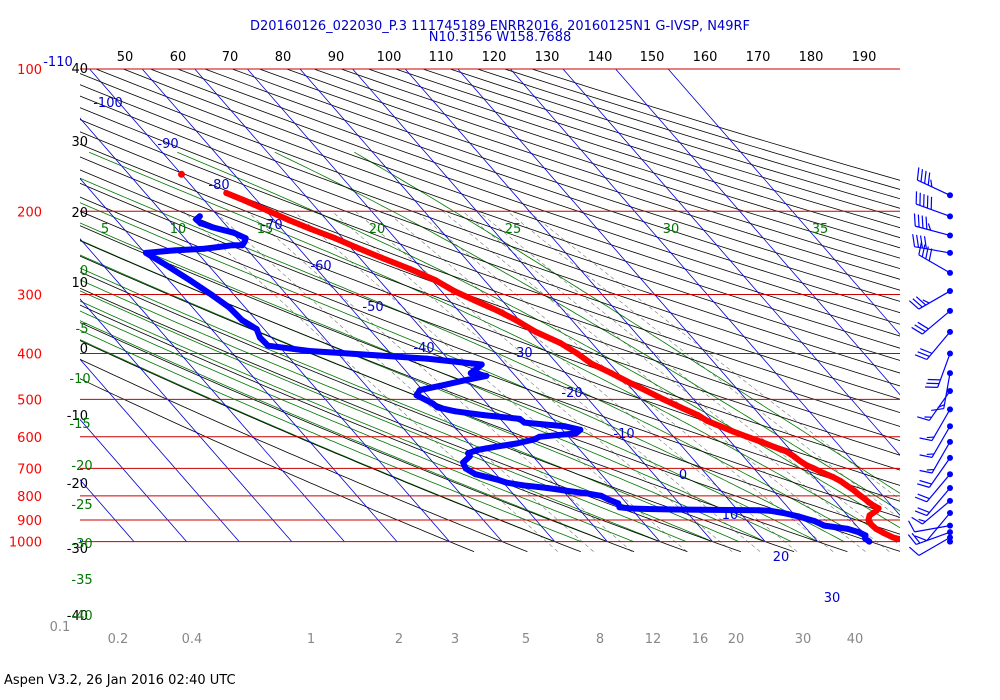 The image size is (1000, 700). I want to click on pressure-tick-label: 200, so click(29, 212).